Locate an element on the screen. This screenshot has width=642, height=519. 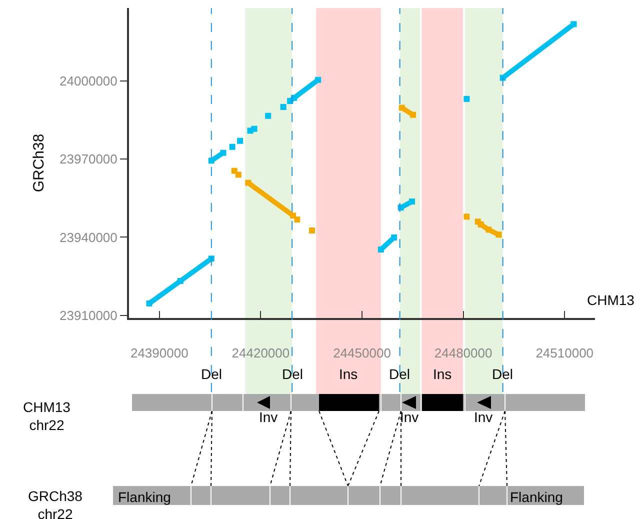
x-axis-title: CHM13 is located at coordinates (611, 300).